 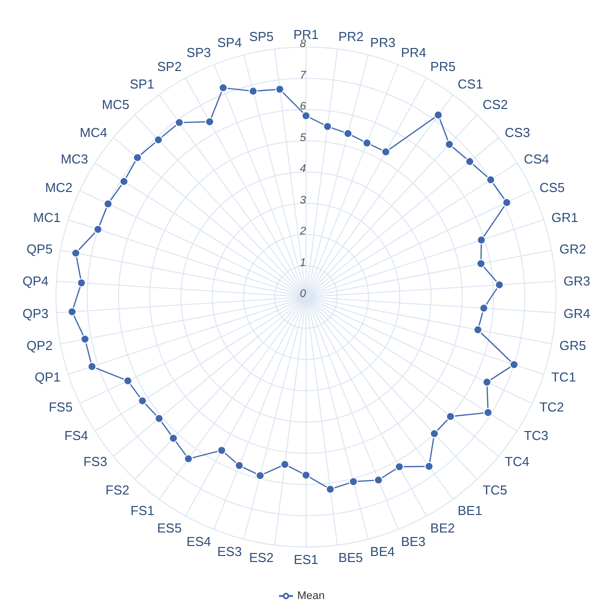 What do you see at coordinates (118, 490) in the screenshot?
I see `spoke-label: FS2` at bounding box center [118, 490].